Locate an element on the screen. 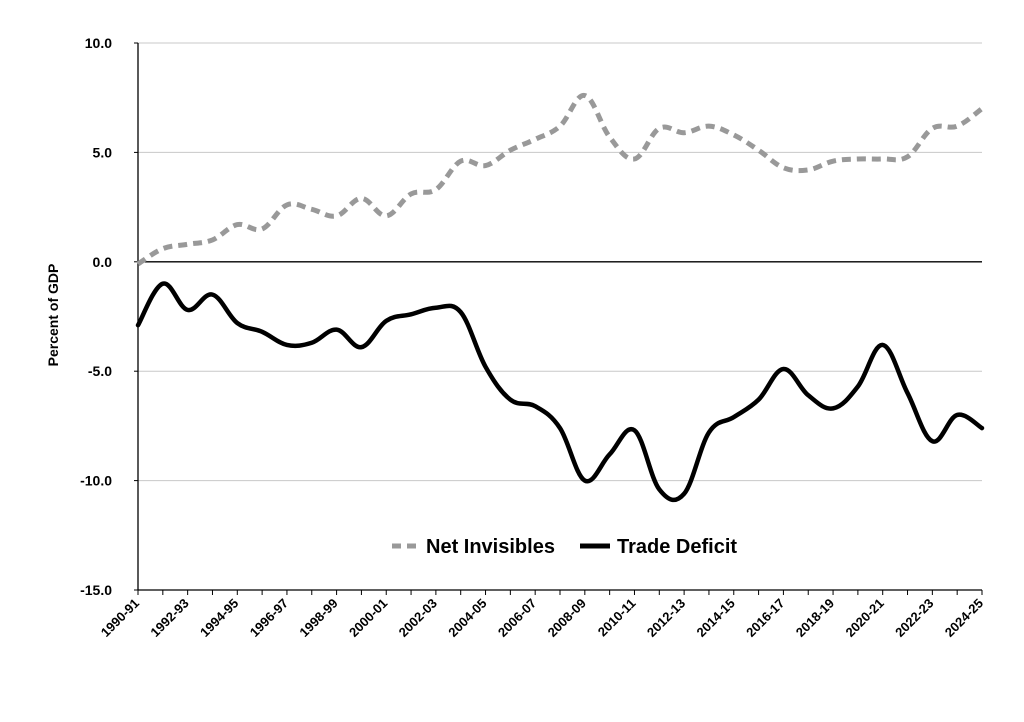  x-tick-label: 2000-01 is located at coordinates (368, 618).